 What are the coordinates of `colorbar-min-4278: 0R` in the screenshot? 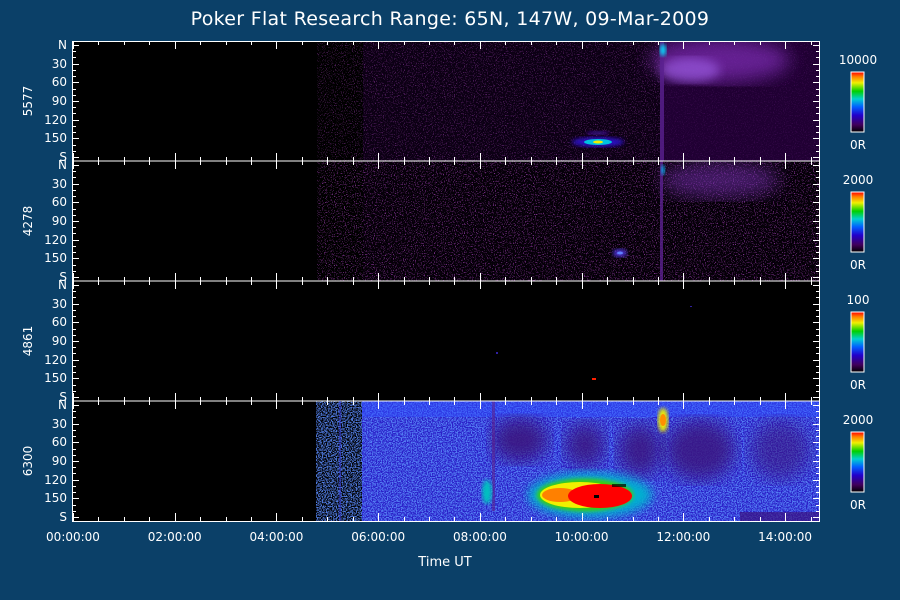 It's located at (858, 265).